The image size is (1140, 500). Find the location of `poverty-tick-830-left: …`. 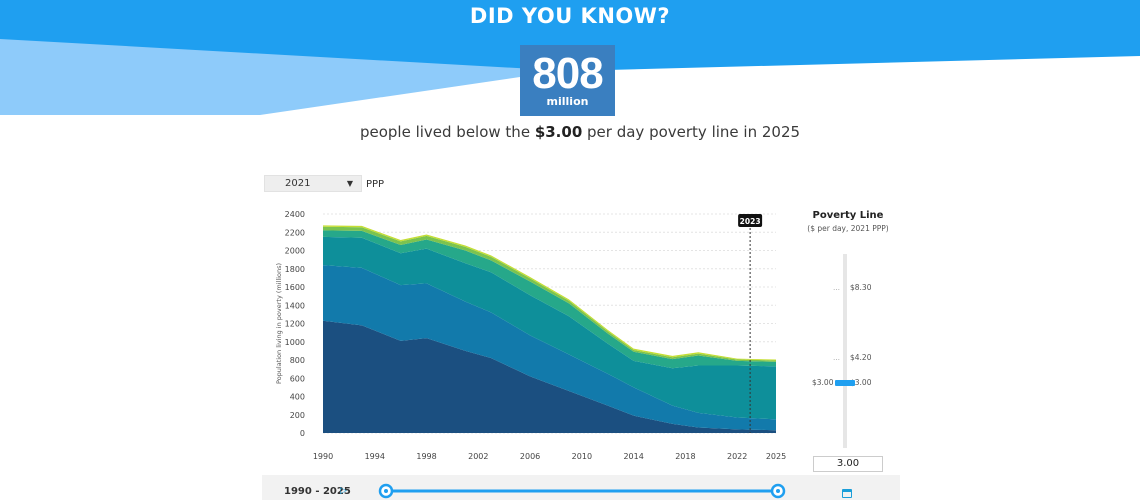

poverty-tick-830-left: … is located at coordinates (836, 288).